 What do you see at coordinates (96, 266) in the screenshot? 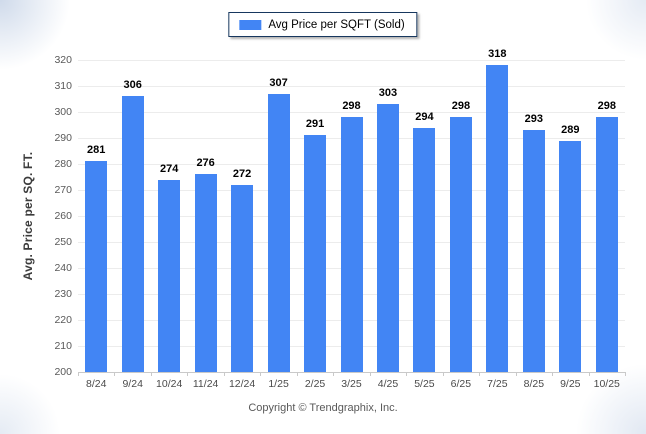
I see `bar-8/24` at bounding box center [96, 266].